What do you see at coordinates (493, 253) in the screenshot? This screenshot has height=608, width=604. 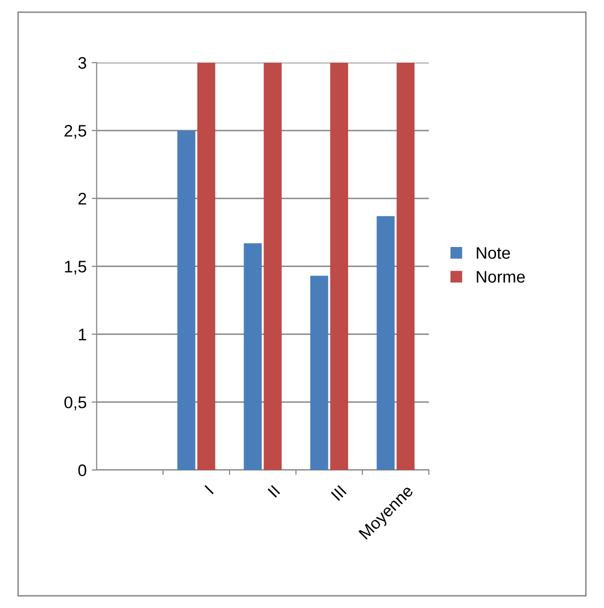 I see `legend-label: Note` at bounding box center [493, 253].